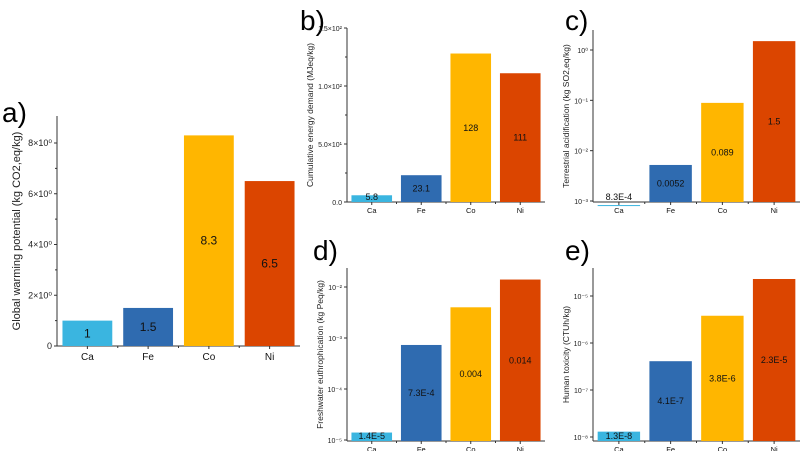  What do you see at coordinates (325, 250) in the screenshot?
I see `panel-label: d)` at bounding box center [325, 250].